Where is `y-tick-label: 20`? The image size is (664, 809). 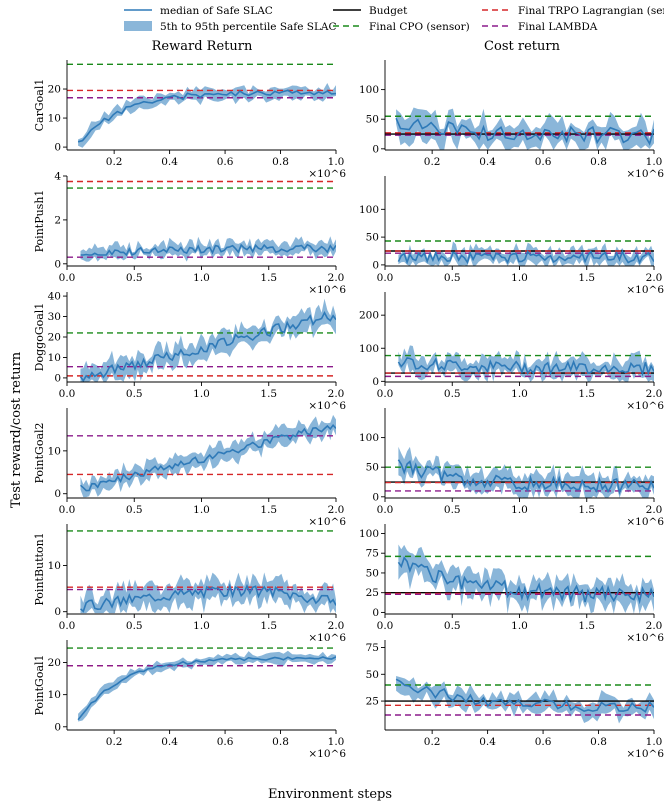 y-tick-label: 20 is located at coordinates (54, 338).